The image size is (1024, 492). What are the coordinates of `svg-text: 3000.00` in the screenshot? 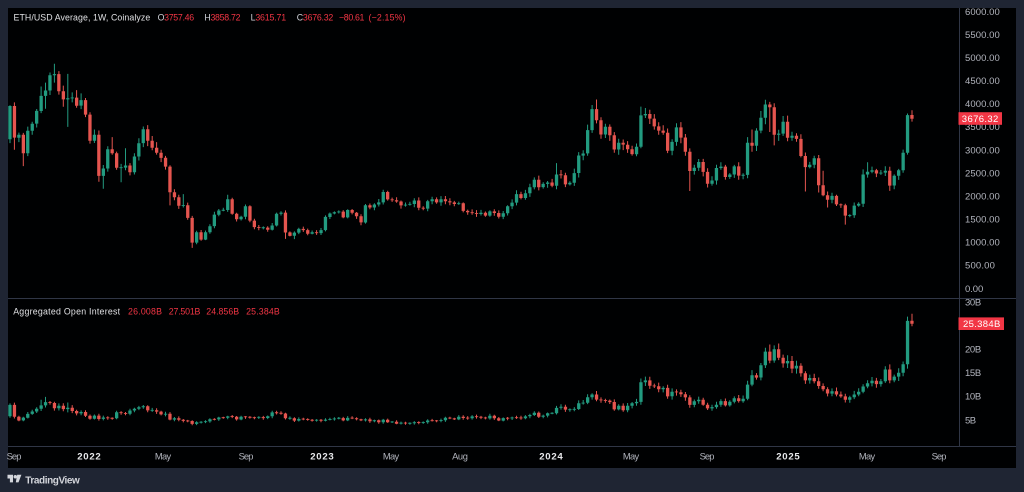 It's located at (982, 150).